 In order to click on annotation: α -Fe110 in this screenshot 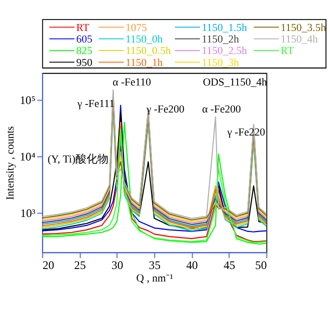, I will do `click(132, 82)`.